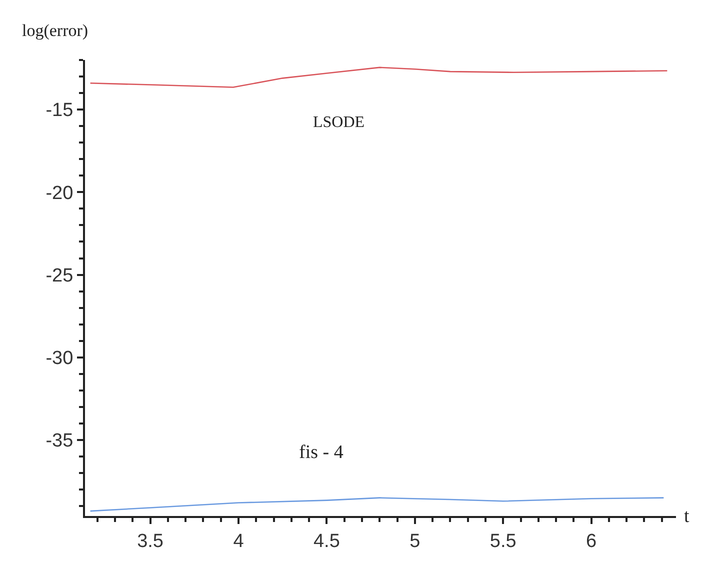 This screenshot has height=564, width=716. Describe the element at coordinates (321, 452) in the screenshot. I see `series-label: fis - 4` at that location.